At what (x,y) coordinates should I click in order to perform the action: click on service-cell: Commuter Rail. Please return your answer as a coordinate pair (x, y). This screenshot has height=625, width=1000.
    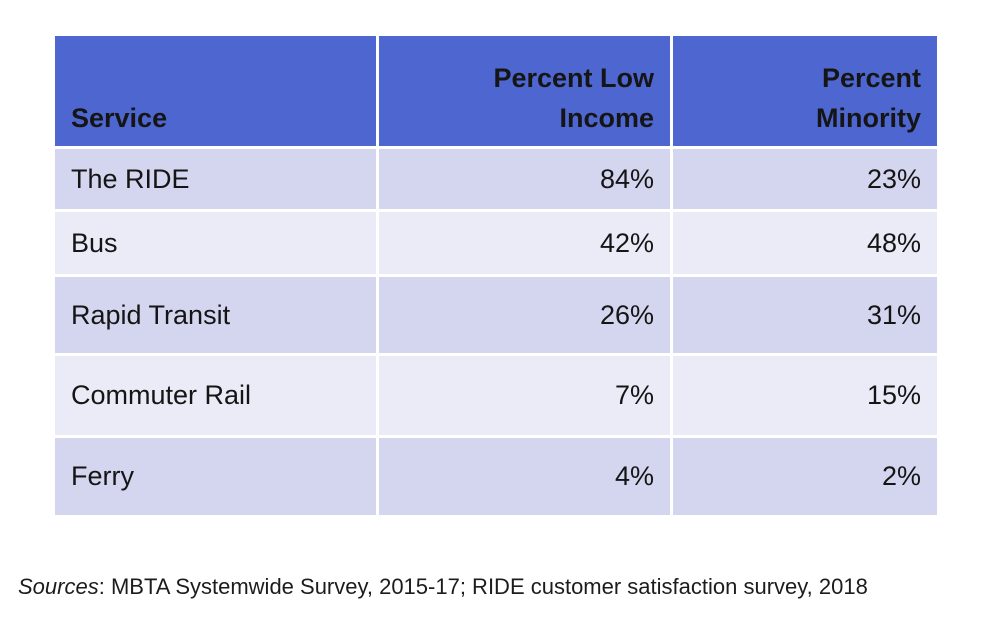
    Looking at the image, I should click on (215, 395).